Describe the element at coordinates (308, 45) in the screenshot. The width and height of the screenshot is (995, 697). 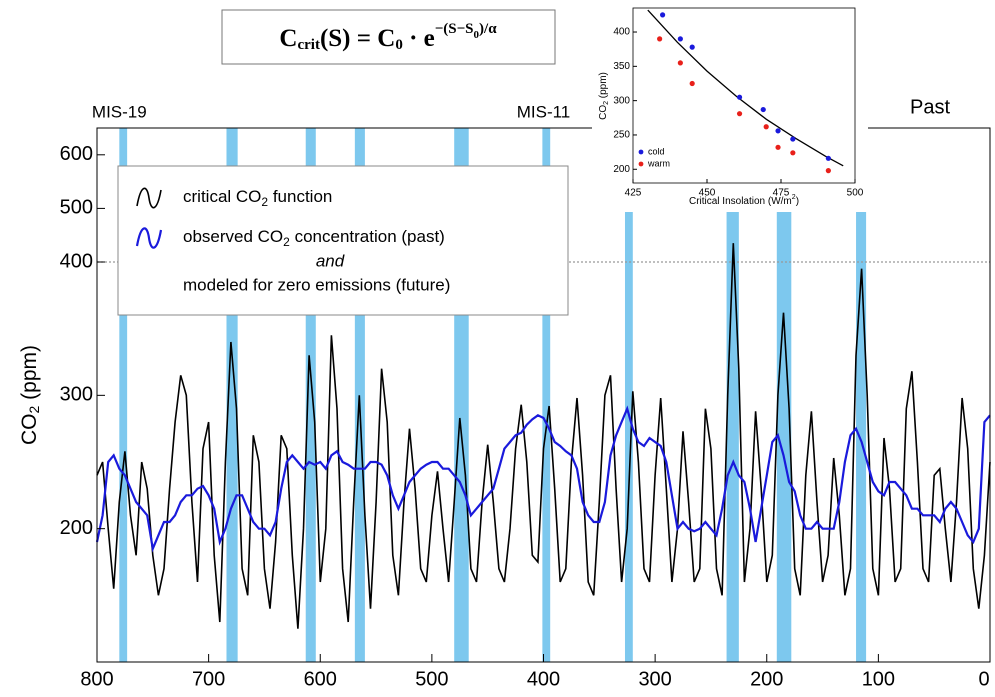
I see `formula-part: crit` at that location.